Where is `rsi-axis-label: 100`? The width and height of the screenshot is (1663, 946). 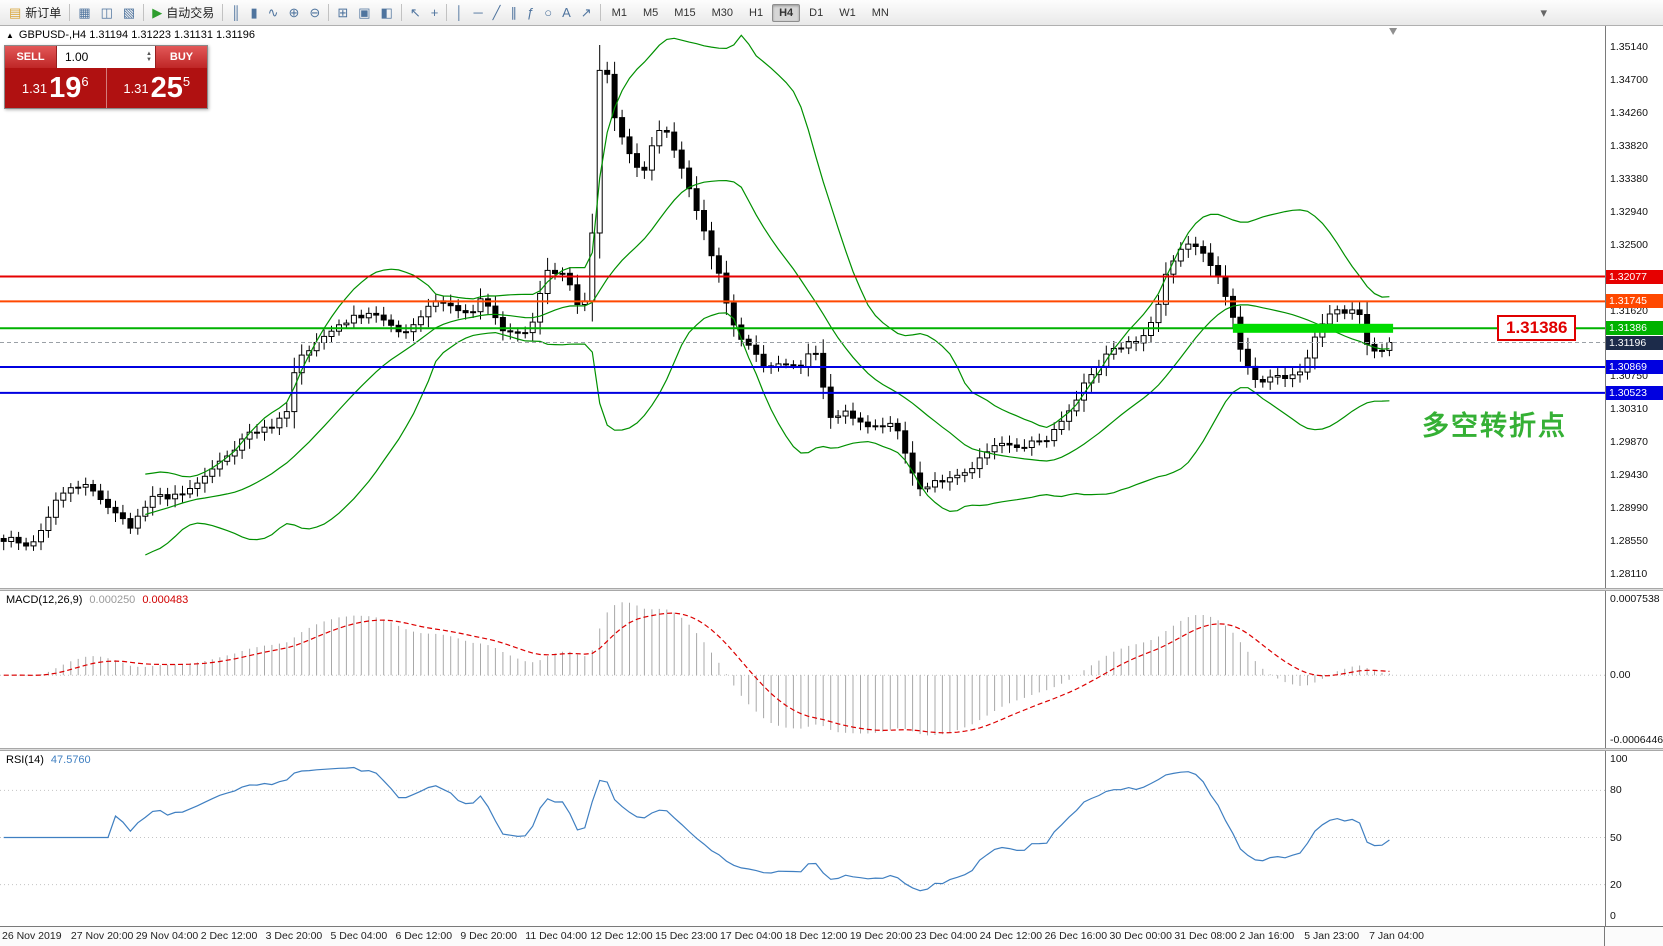 rsi-axis-label: 100 is located at coordinates (1619, 759).